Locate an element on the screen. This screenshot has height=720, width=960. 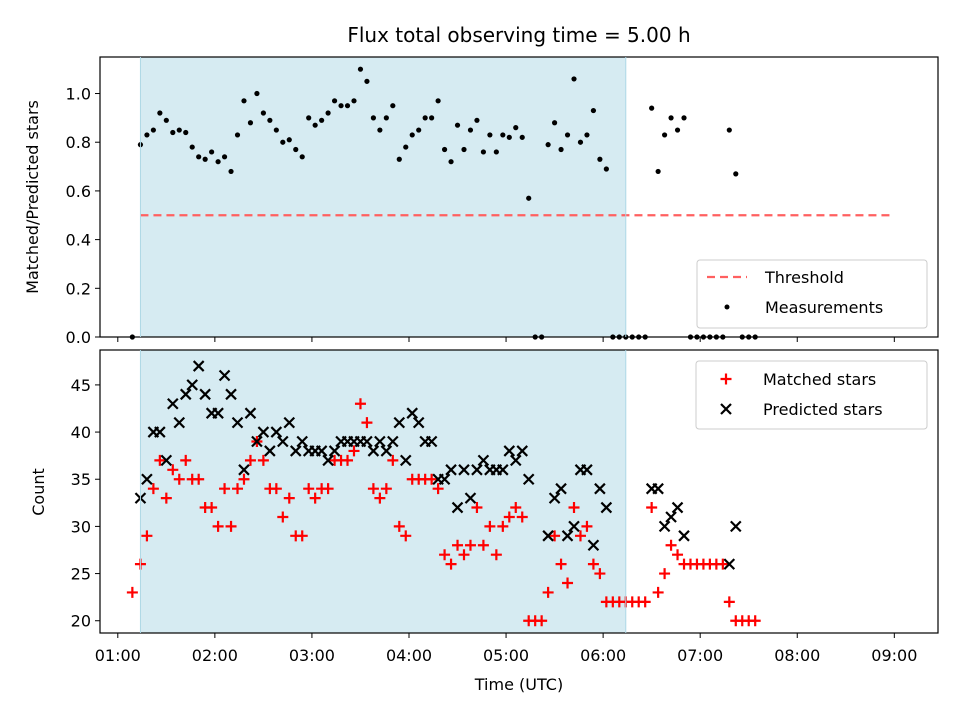
top-legend-box is located at coordinates (812, 294).